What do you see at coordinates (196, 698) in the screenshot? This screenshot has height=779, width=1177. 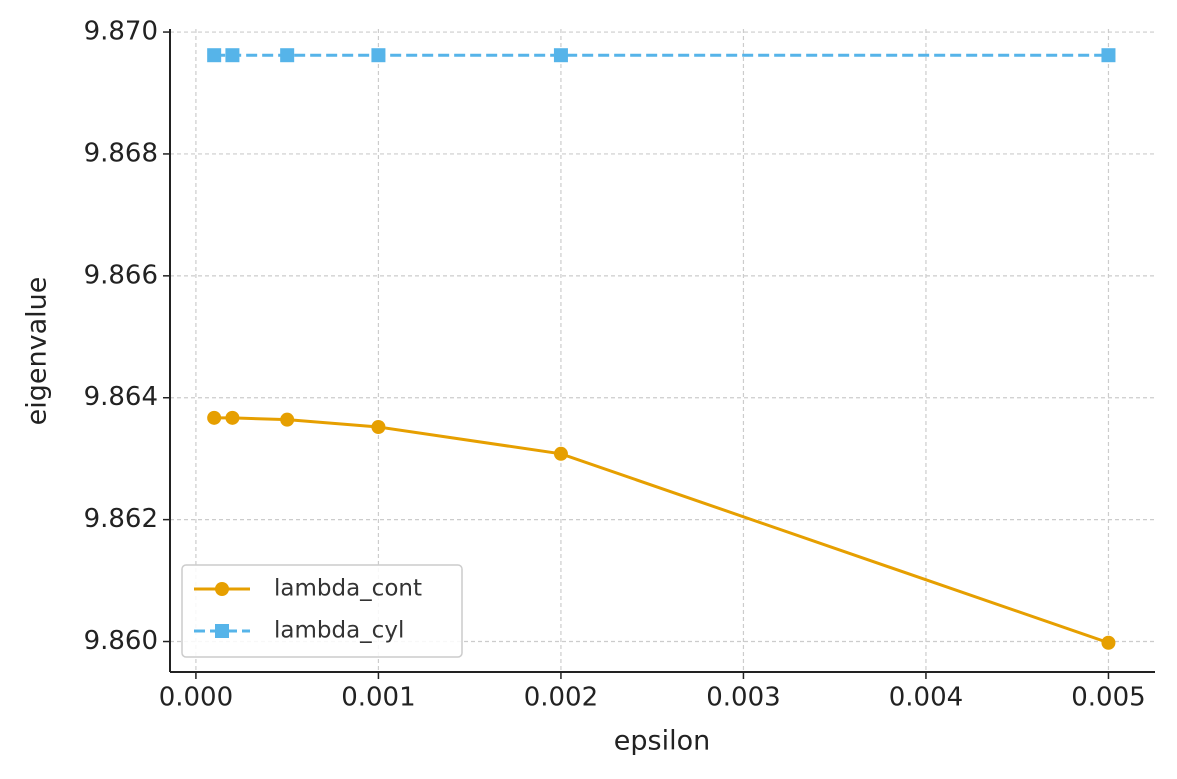 I see `x-tick-label: 0.000` at bounding box center [196, 698].